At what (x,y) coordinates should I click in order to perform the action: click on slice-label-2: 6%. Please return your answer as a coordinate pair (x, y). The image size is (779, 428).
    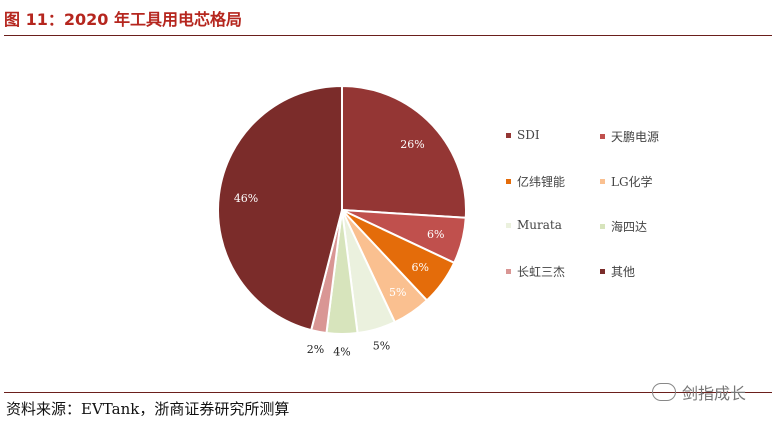
    Looking at the image, I should click on (420, 267).